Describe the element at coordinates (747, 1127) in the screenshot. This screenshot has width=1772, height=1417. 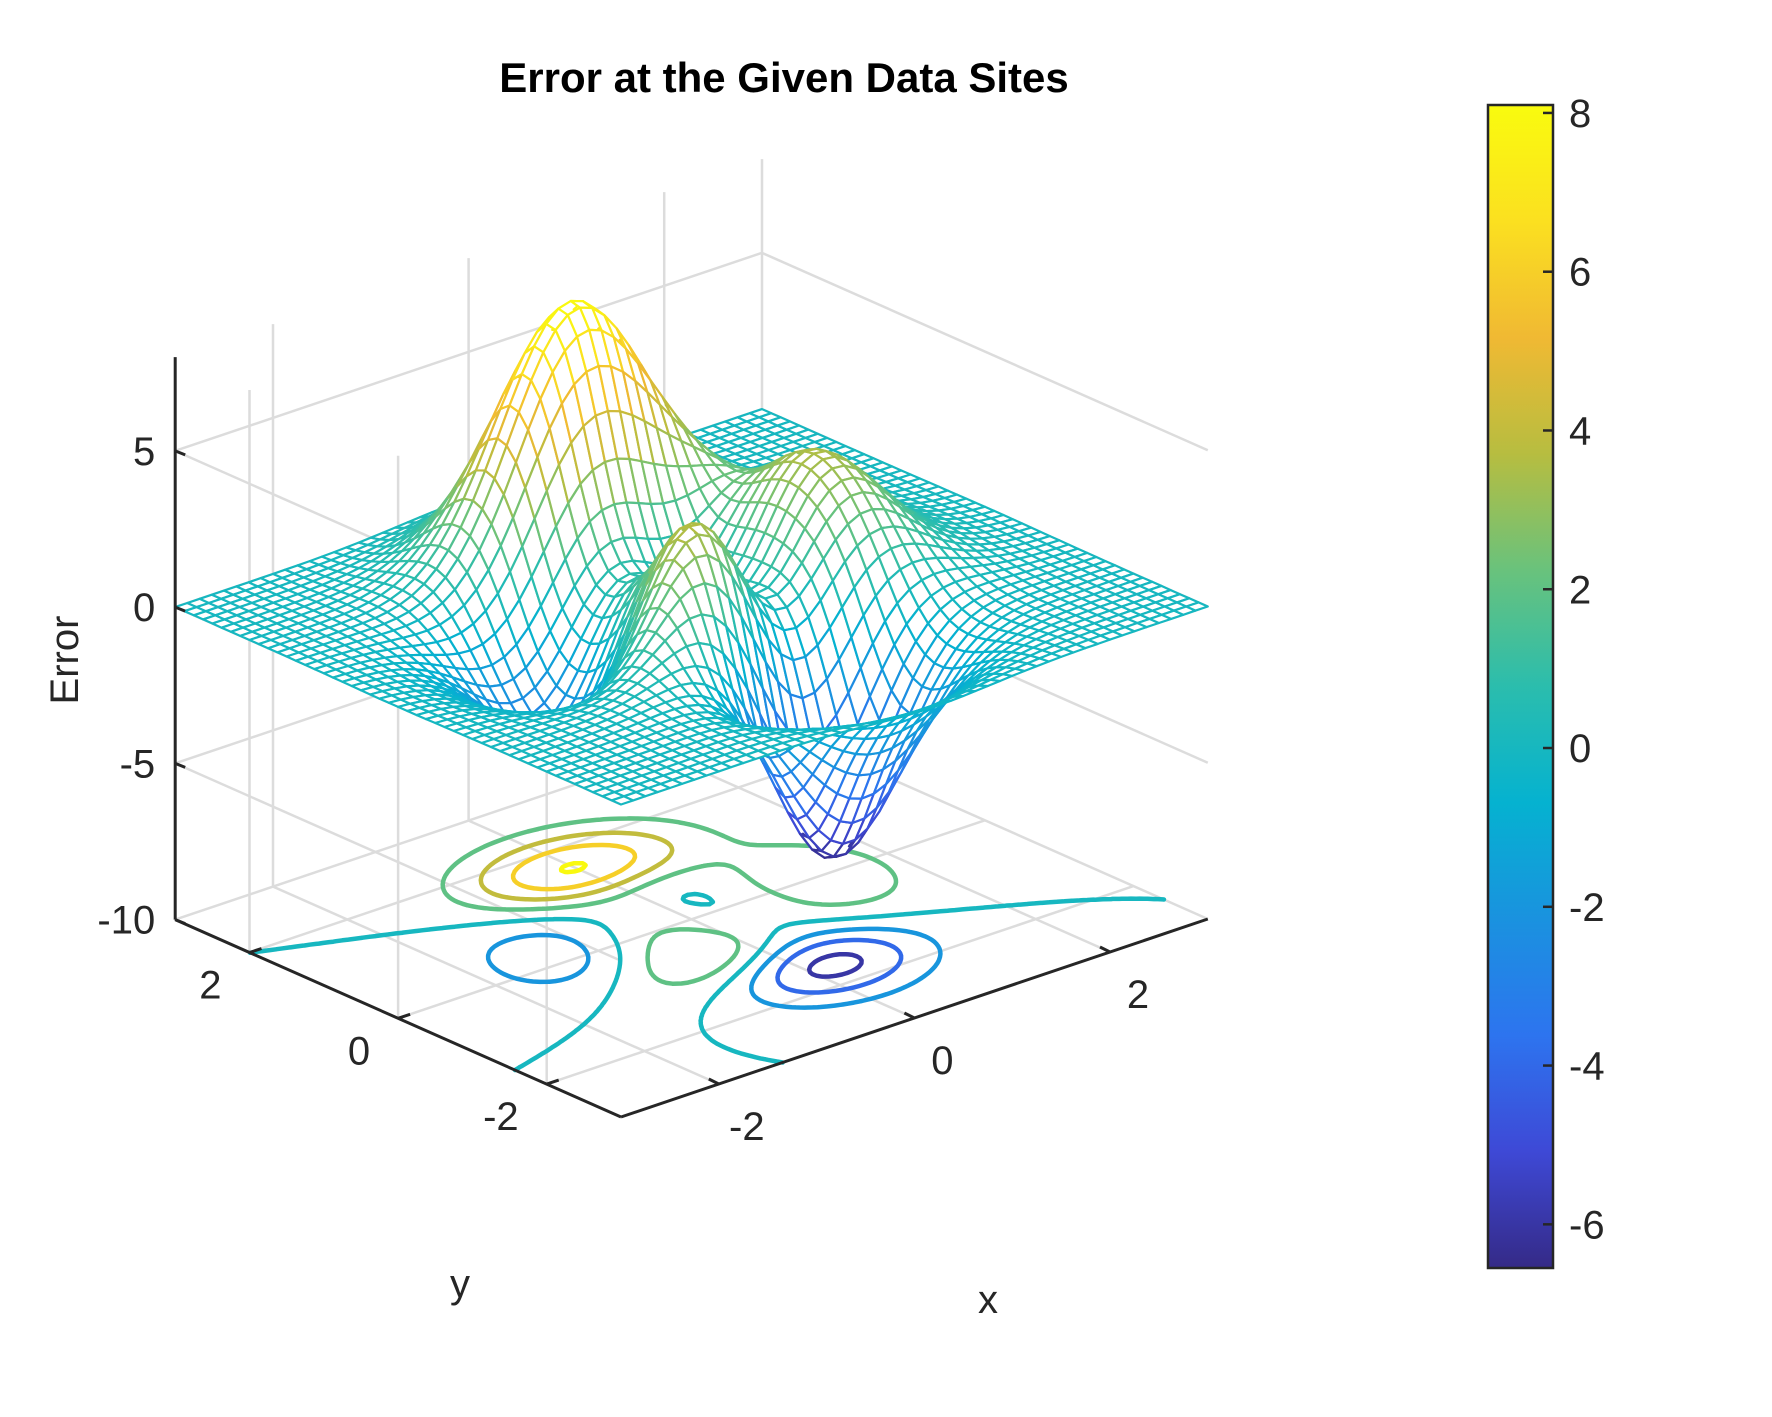
I see `x-tick-label: -2` at that location.